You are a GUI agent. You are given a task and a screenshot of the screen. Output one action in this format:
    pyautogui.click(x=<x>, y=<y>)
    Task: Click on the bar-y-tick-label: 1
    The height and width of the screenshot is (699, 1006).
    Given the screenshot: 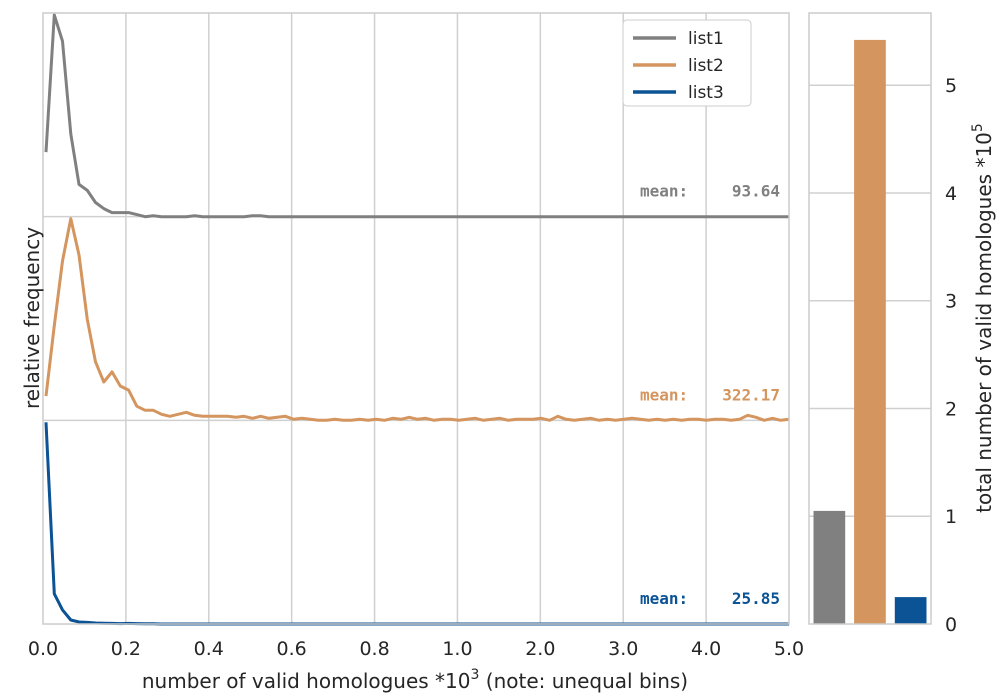 What is the action you would take?
    pyautogui.click(x=951, y=517)
    